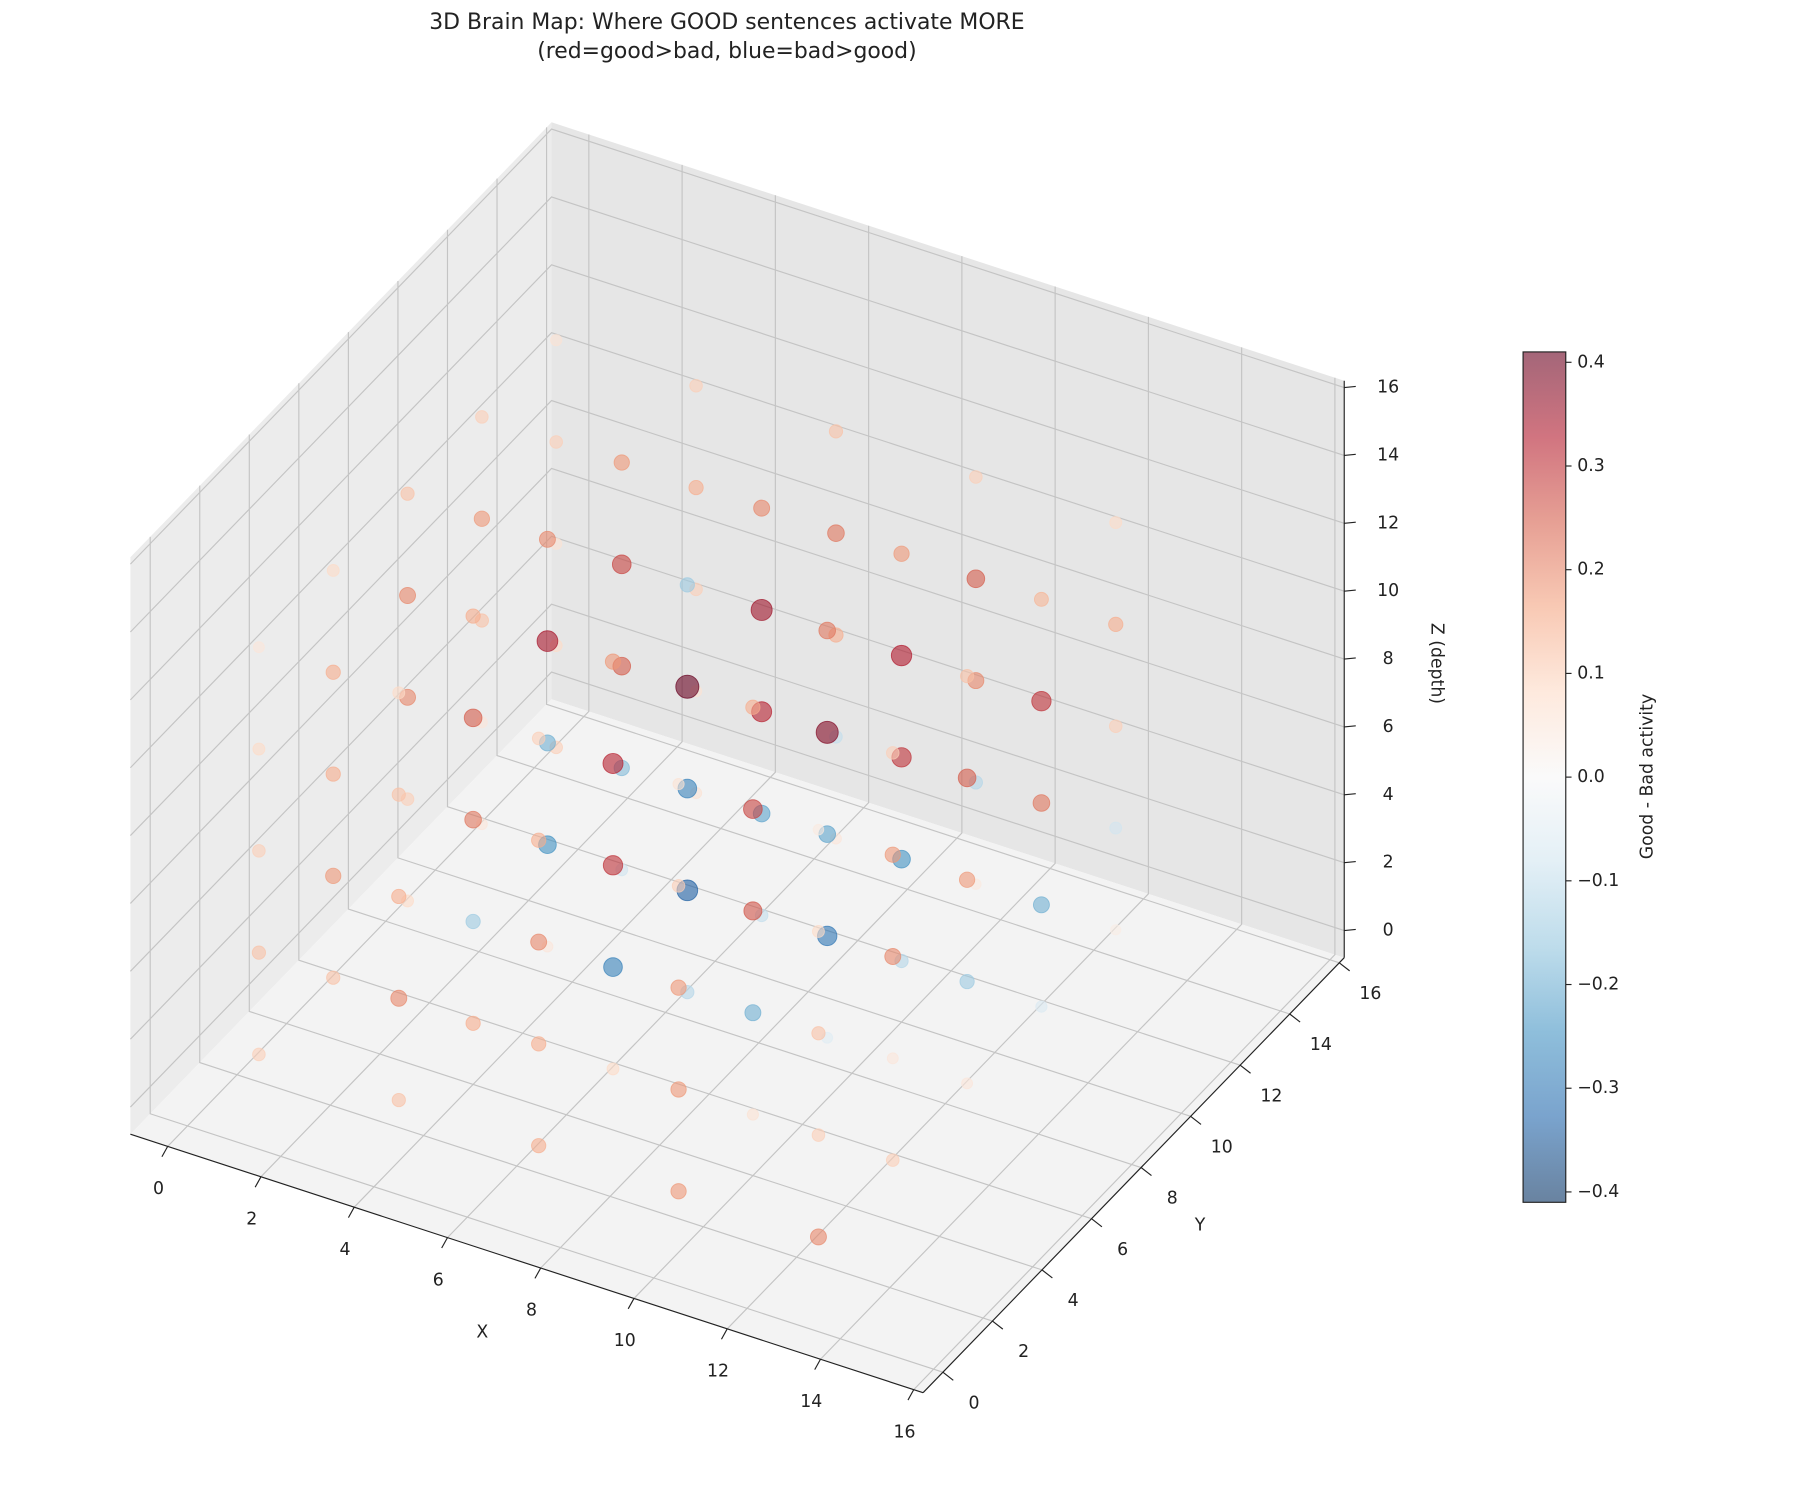 The image size is (1800, 1500). Describe the element at coordinates (1591, 466) in the screenshot. I see `colorbar-tick-label: 0.3` at that location.